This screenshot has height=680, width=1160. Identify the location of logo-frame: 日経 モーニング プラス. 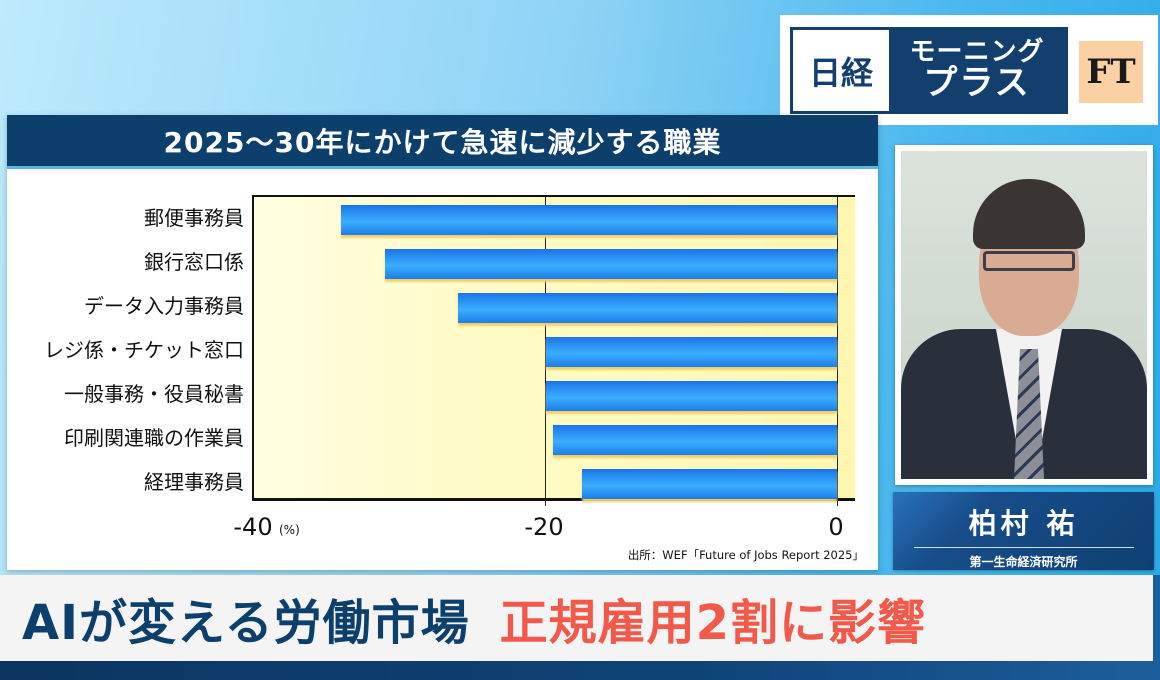
(929, 70).